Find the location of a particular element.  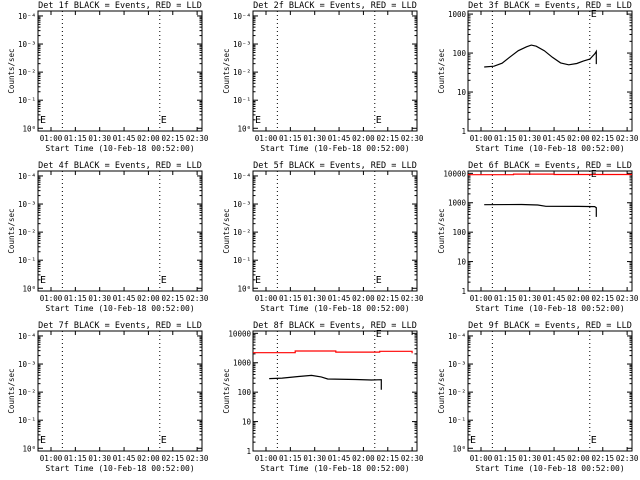

panel-title: Det 6f BLACK = Events, RED = LLD is located at coordinates (550, 166).